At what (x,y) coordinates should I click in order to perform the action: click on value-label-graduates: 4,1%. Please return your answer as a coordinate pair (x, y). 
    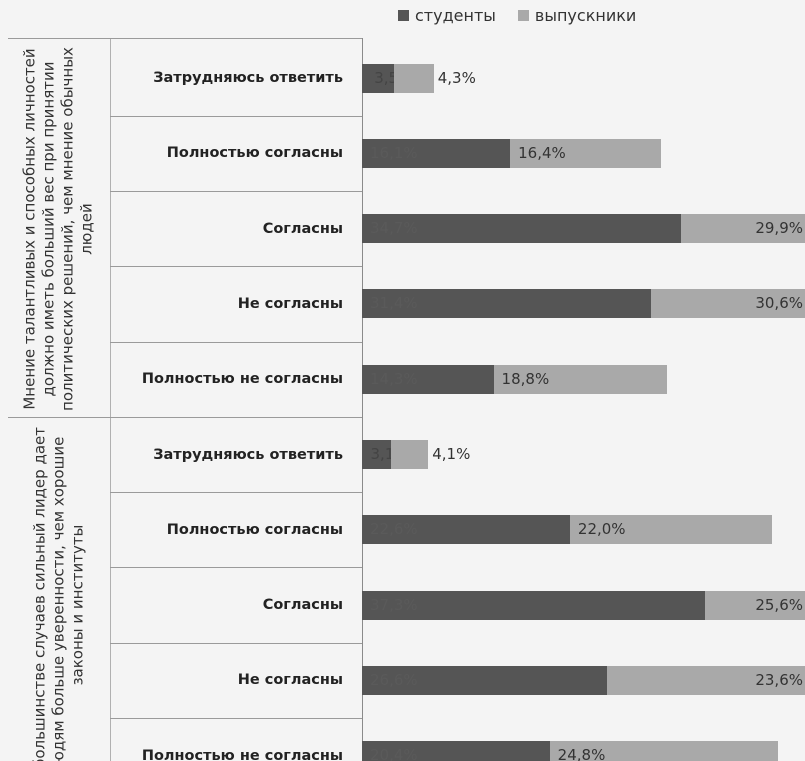
    Looking at the image, I should click on (451, 454).